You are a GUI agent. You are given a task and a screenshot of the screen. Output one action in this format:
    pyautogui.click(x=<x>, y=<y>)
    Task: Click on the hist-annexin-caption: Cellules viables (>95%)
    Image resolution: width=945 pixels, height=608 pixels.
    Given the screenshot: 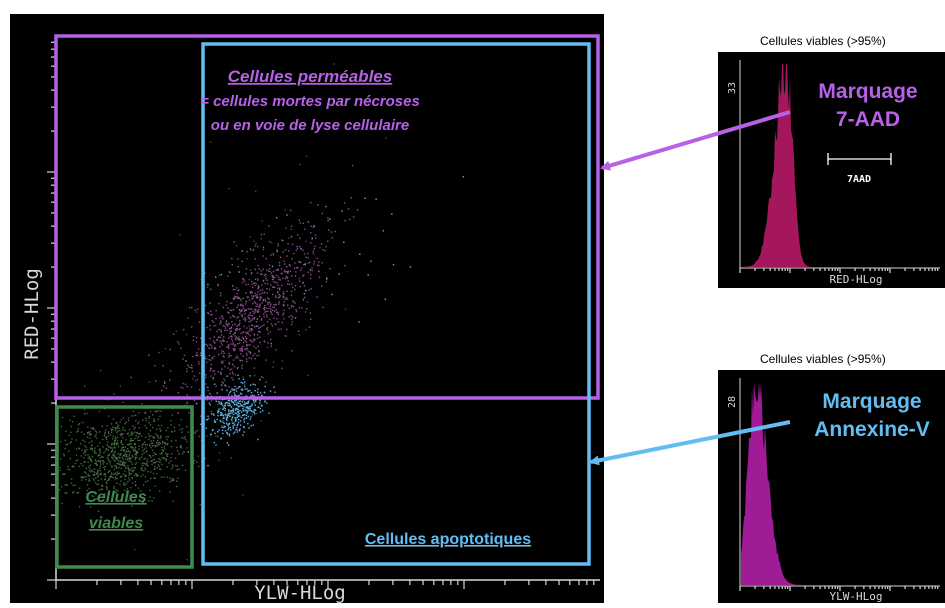 What is the action you would take?
    pyautogui.click(x=823, y=359)
    